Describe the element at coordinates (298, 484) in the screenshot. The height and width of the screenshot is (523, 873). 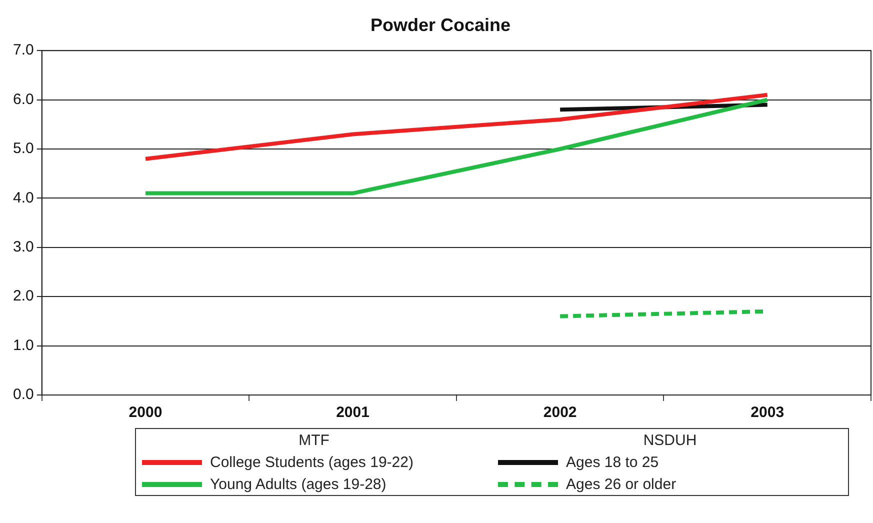
I see `legend-label: Young Adults (ages 19-28)` at that location.